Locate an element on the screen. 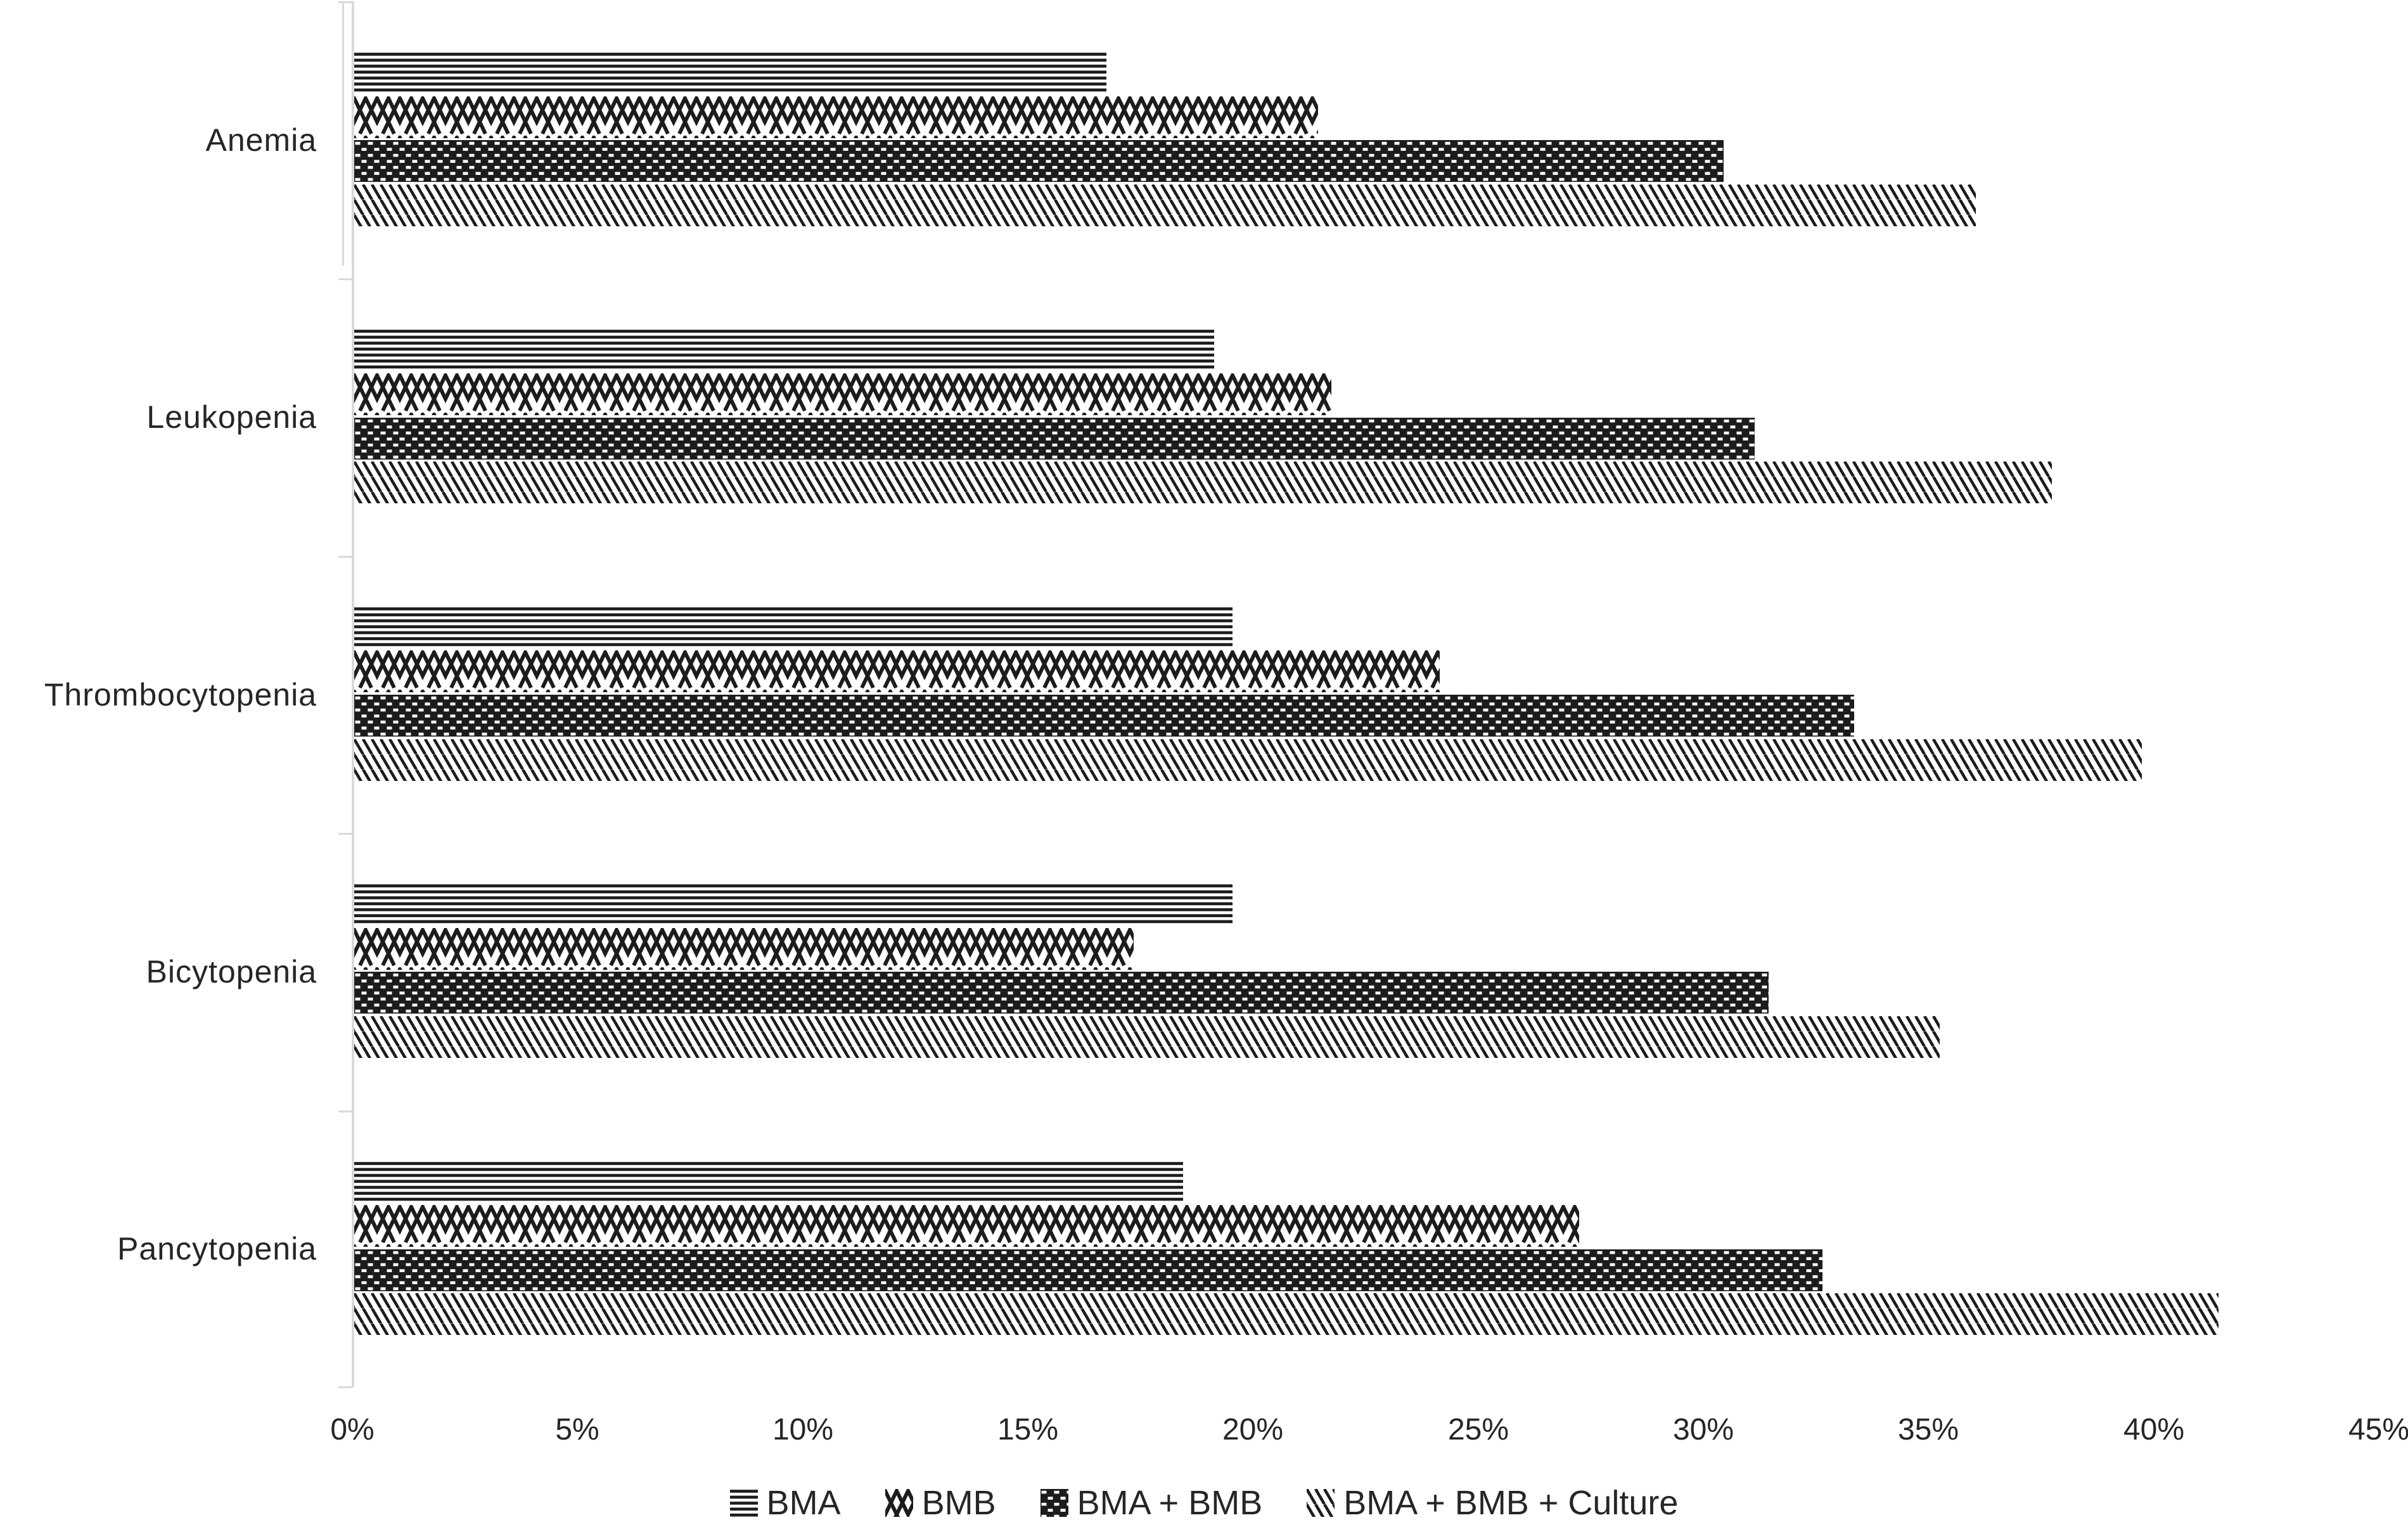 This screenshot has height=1527, width=2408. legend-swatch-bmb-icon is located at coordinates (899, 1503).